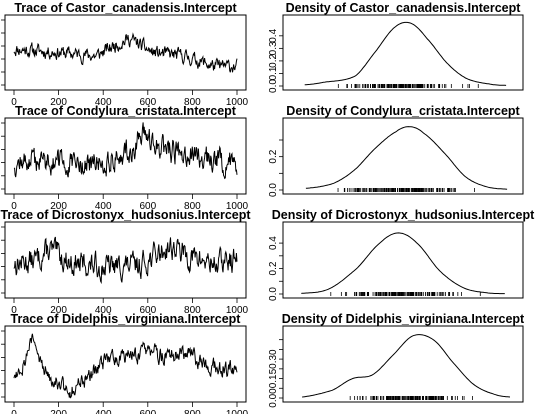 Image resolution: width=537 pixels, height=414 pixels. What do you see at coordinates (273, 73) in the screenshot?
I see `y-tick-label: 0.1` at bounding box center [273, 73].